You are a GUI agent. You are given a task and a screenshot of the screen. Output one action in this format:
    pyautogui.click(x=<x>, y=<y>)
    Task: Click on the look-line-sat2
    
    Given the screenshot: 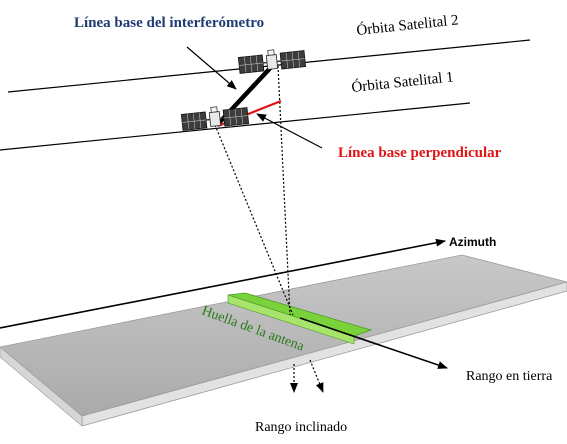 What is the action you would take?
    pyautogui.click(x=284, y=190)
    